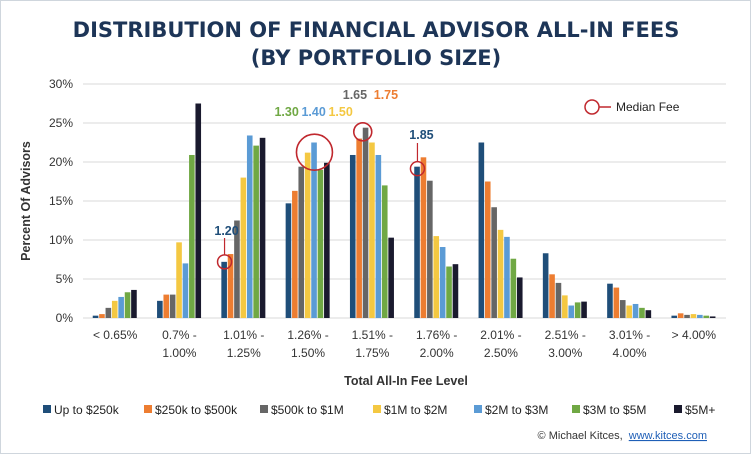  I want to click on x-tick-label: 0.7% -, so click(179, 335).